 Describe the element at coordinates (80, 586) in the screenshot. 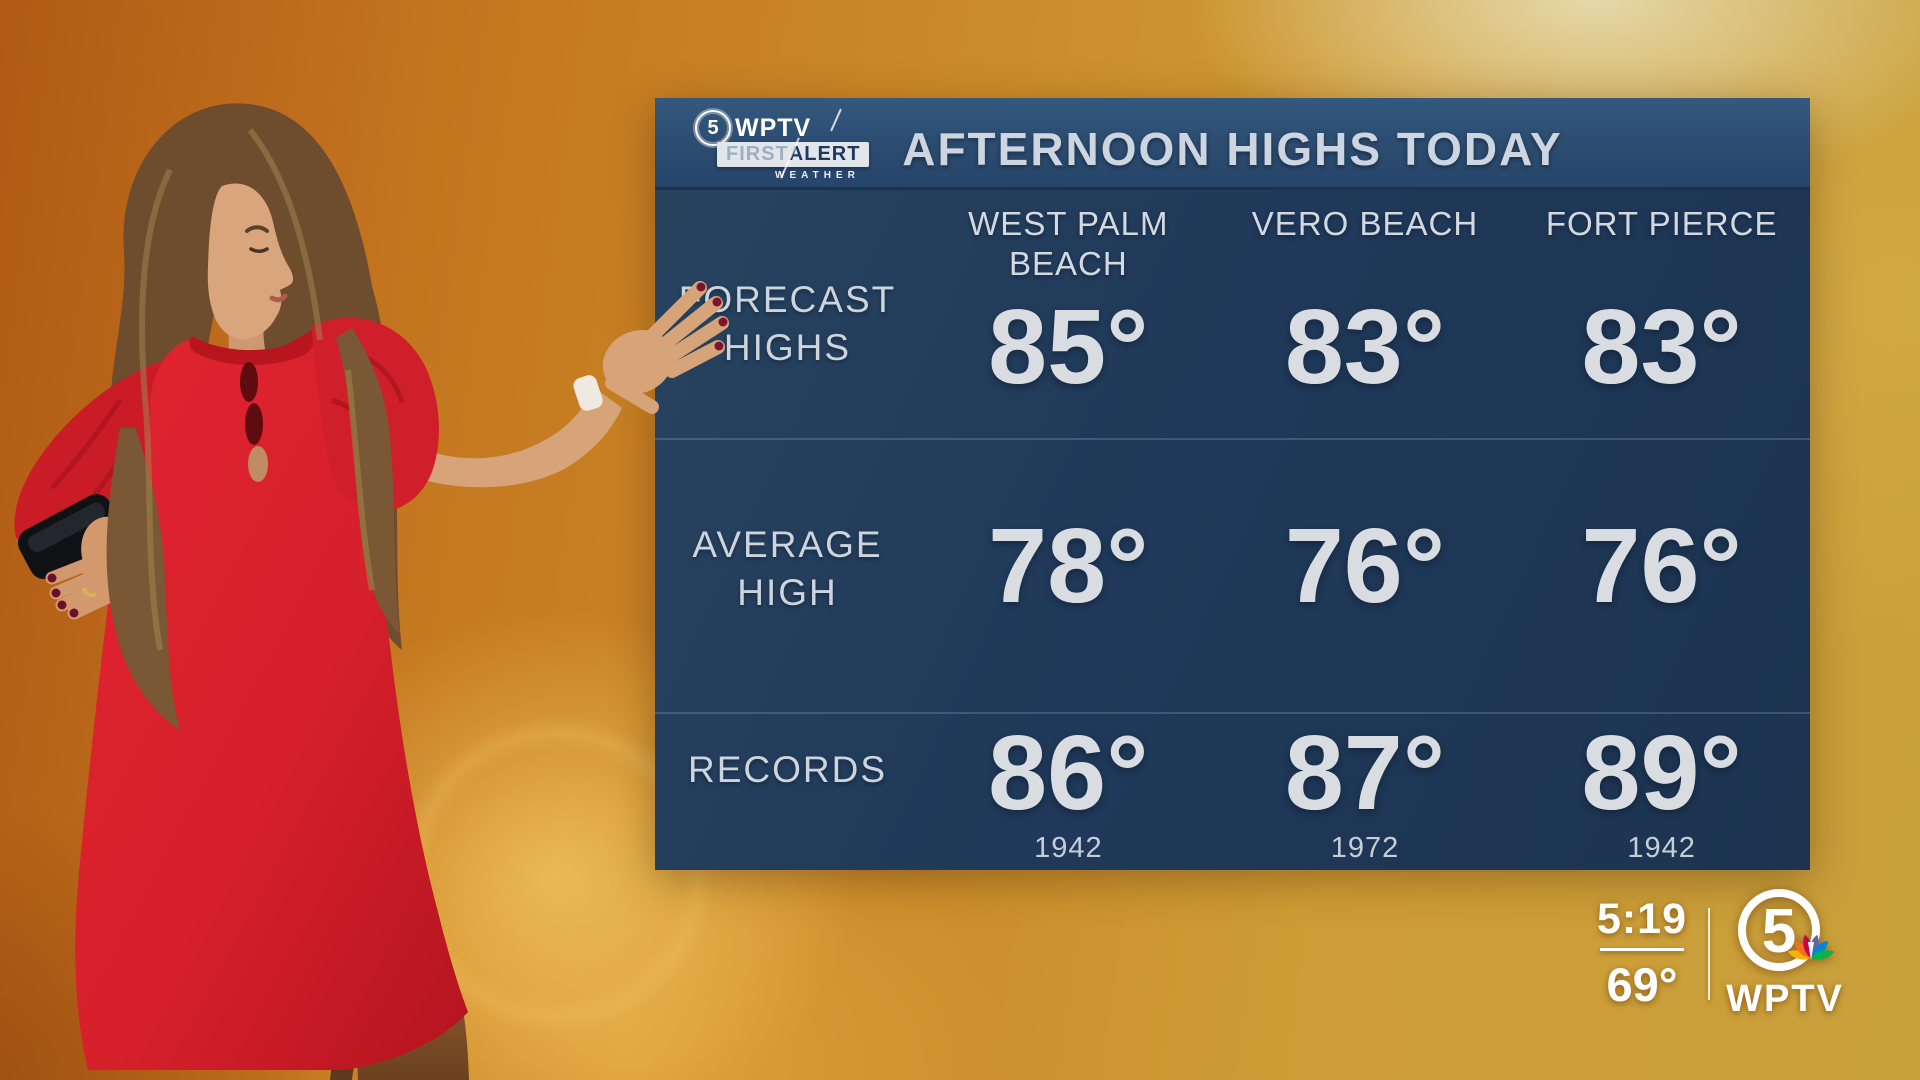

I see `left-fingers` at that location.